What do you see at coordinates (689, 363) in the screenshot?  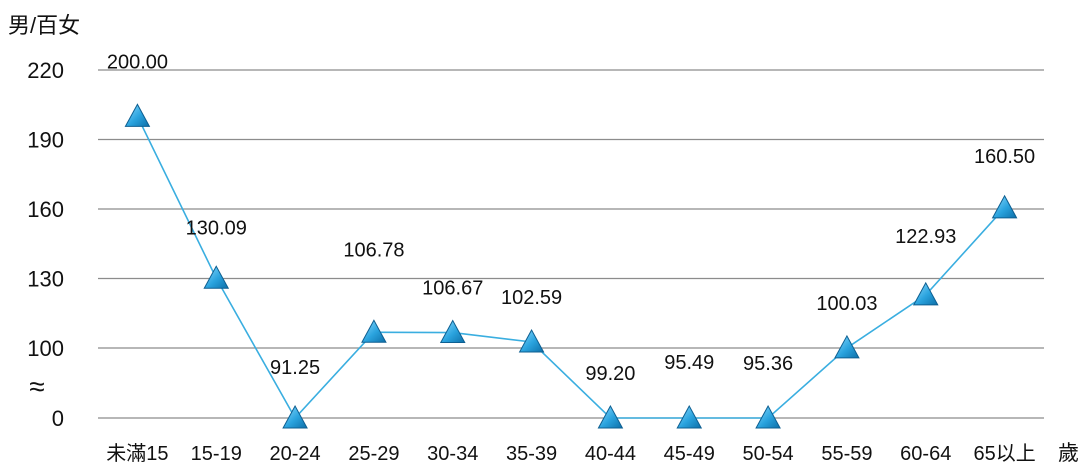 I see `data-label: 95.49` at bounding box center [689, 363].